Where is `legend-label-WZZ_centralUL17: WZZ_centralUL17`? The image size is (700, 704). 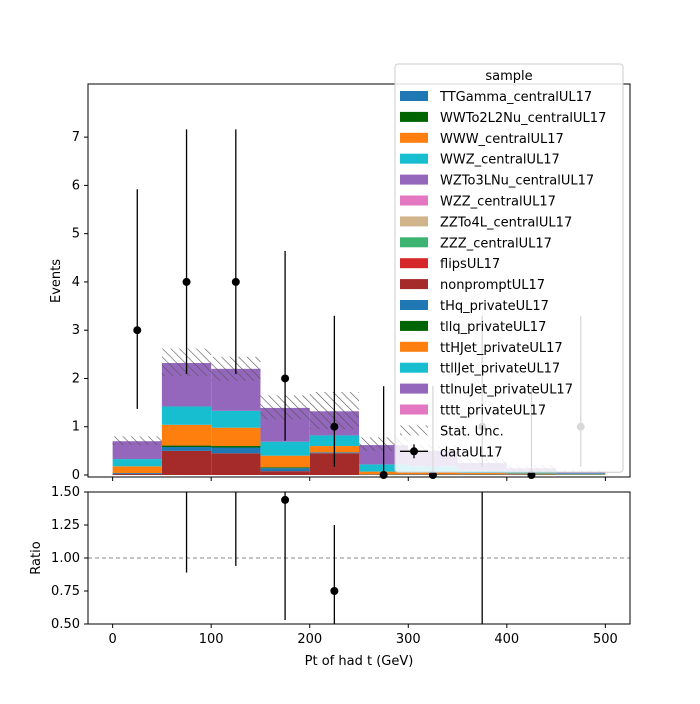 legend-label-WZZ_centralUL17: WZZ_centralUL17 is located at coordinates (498, 202).